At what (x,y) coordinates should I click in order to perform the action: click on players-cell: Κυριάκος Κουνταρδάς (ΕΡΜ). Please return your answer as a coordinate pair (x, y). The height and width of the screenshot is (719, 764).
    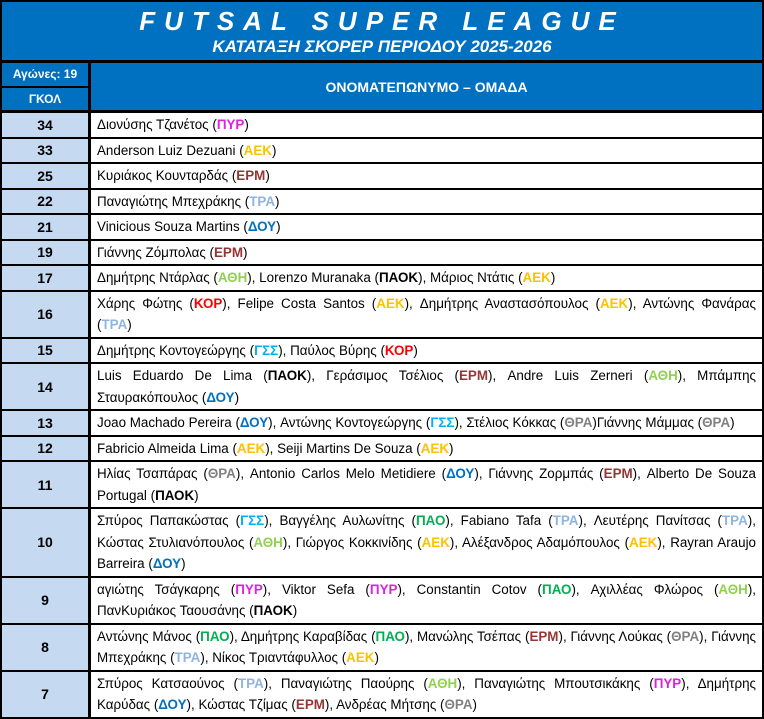
    Looking at the image, I should click on (183, 175).